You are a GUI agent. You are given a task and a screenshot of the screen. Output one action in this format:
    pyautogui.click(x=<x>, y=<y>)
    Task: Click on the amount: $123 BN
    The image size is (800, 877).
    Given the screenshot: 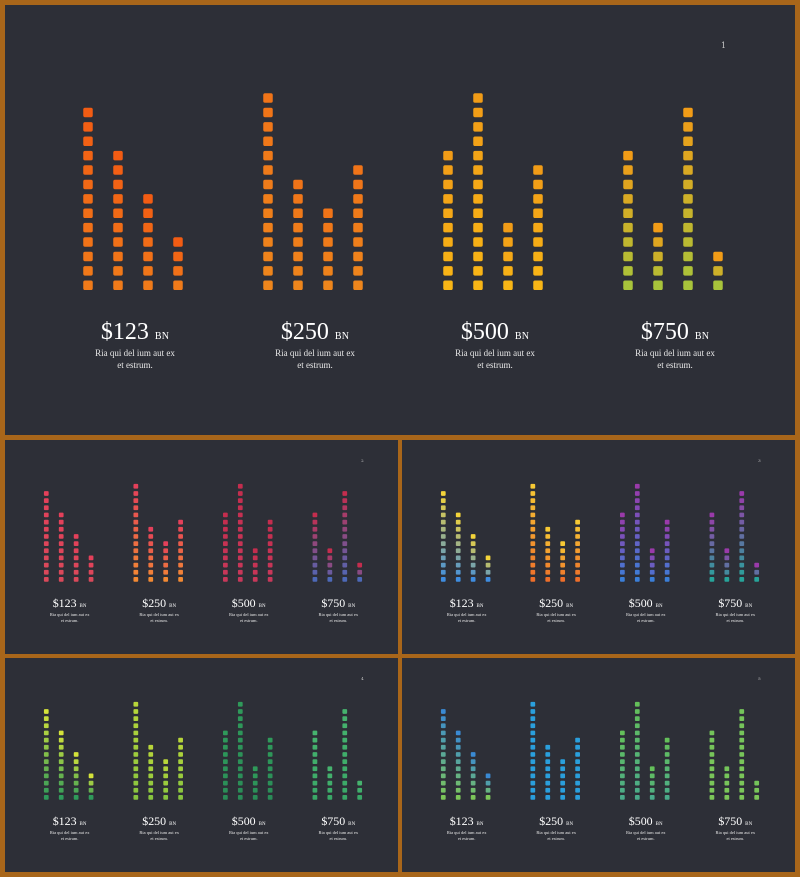 What is the action you would take?
    pyautogui.click(x=69, y=821)
    